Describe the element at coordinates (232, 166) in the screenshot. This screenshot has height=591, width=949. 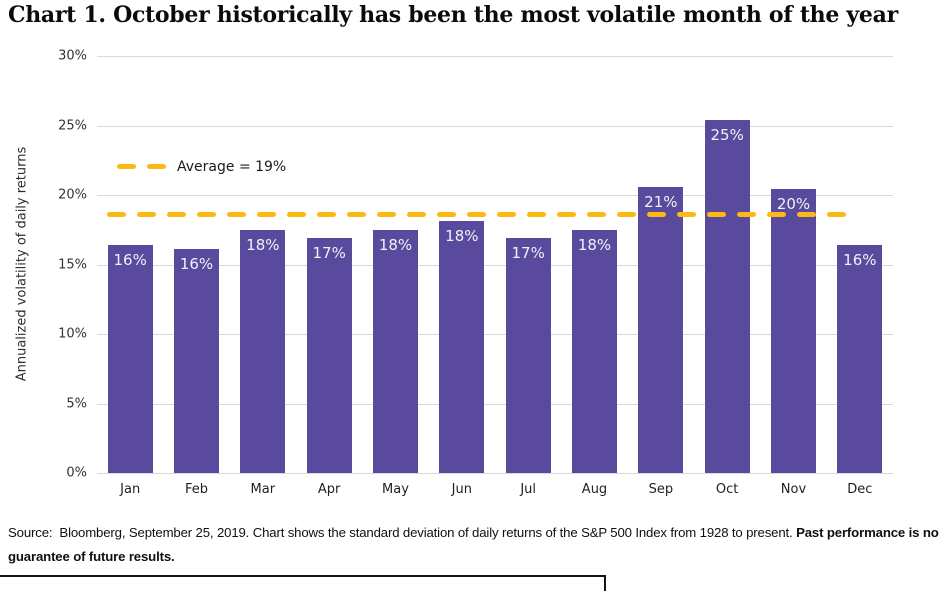
I see `average-legend-label: Average = 19%` at that location.